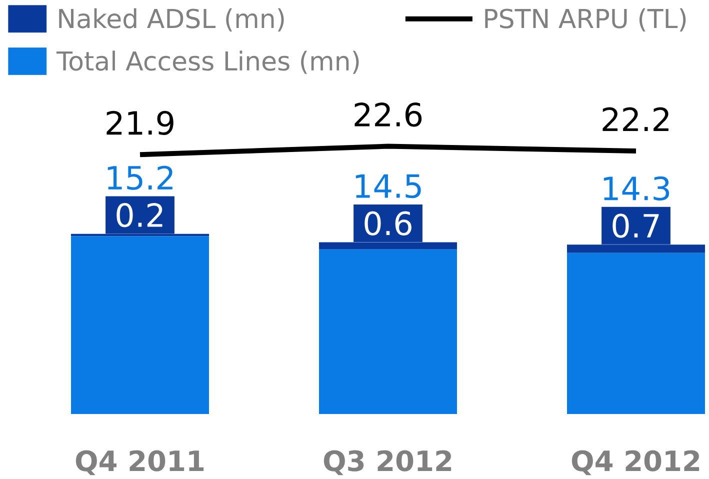  What do you see at coordinates (388, 463) in the screenshot?
I see `x-tick-label: Q3 2012` at bounding box center [388, 463].